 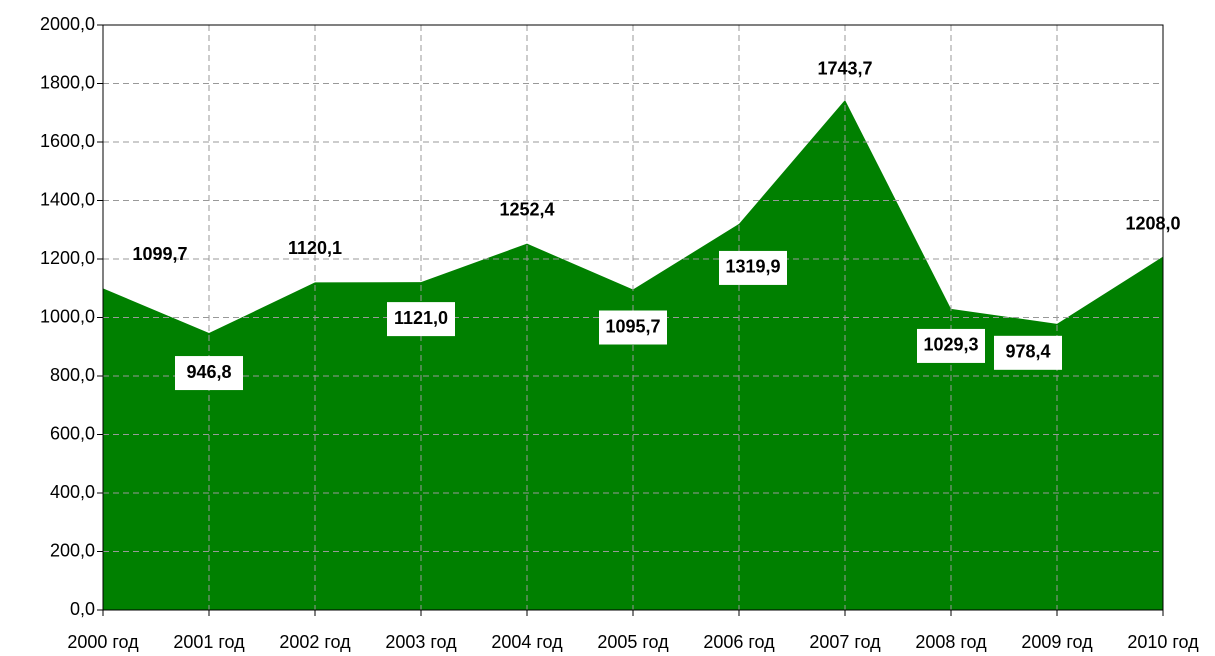 I want to click on data-label: 1319,9, so click(x=752, y=267).